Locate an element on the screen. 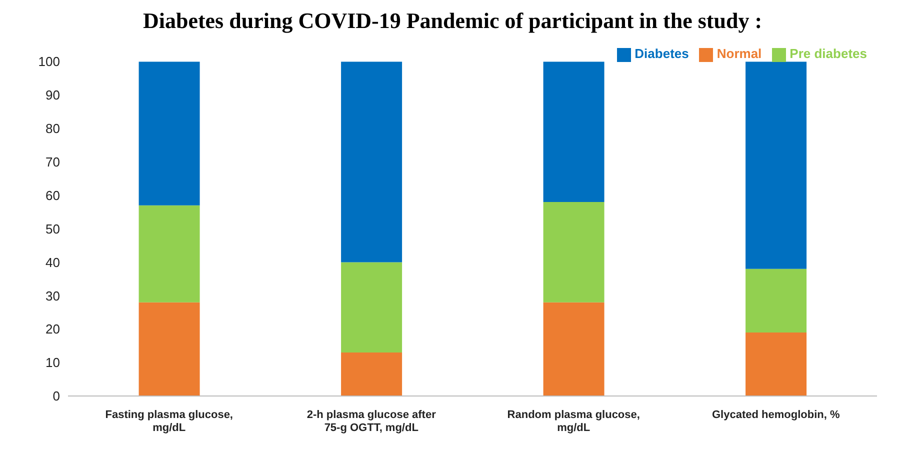 The image size is (905, 463). y-tick-label: 50 is located at coordinates (53, 228).